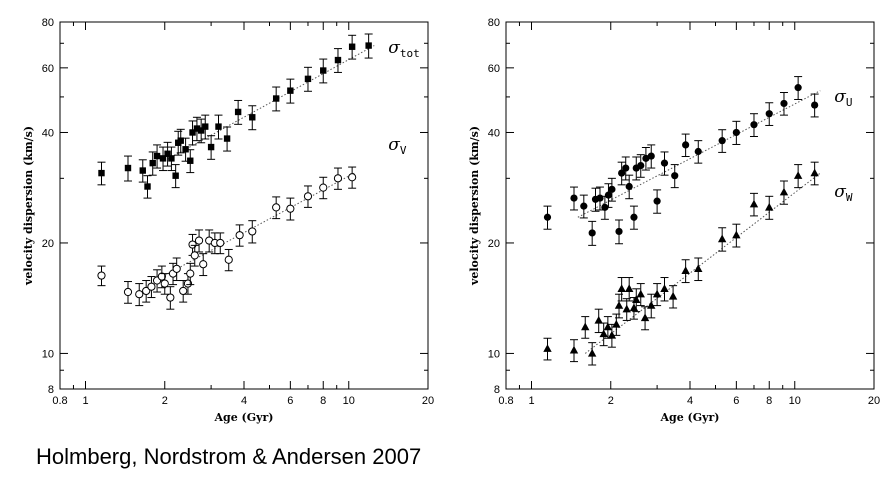  What do you see at coordinates (505, 401) in the screenshot?
I see `x-tick-label: 0.8` at bounding box center [505, 401].